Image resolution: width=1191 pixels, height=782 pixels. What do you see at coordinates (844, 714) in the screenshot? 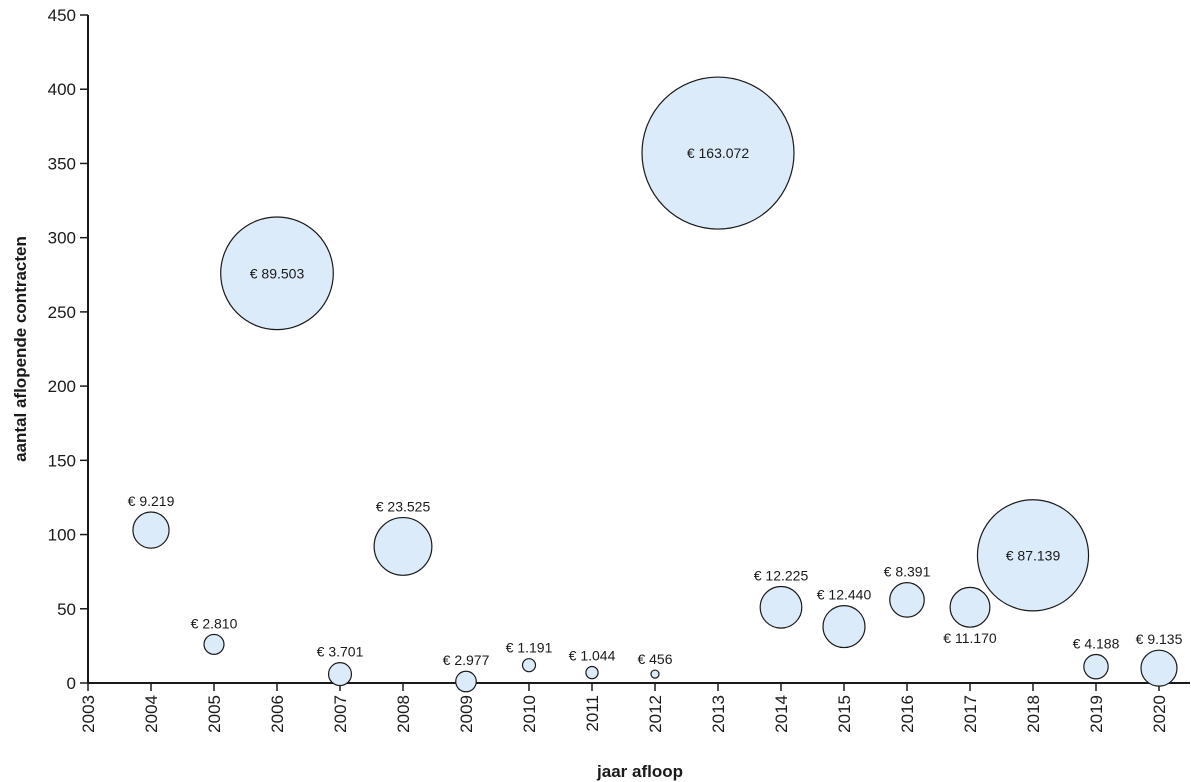
I see `x-tick-label: 2015` at bounding box center [844, 714].